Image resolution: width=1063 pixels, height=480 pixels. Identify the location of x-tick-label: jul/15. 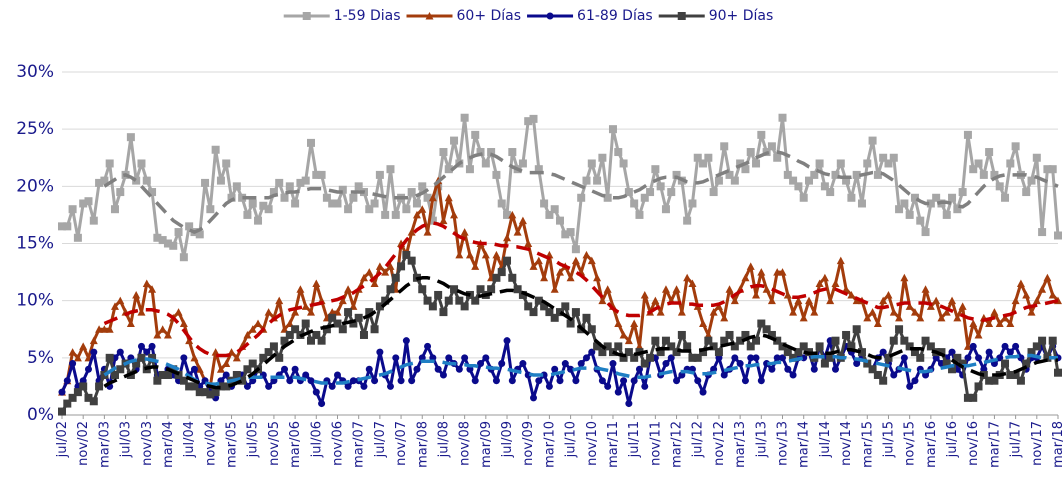
(888, 439).